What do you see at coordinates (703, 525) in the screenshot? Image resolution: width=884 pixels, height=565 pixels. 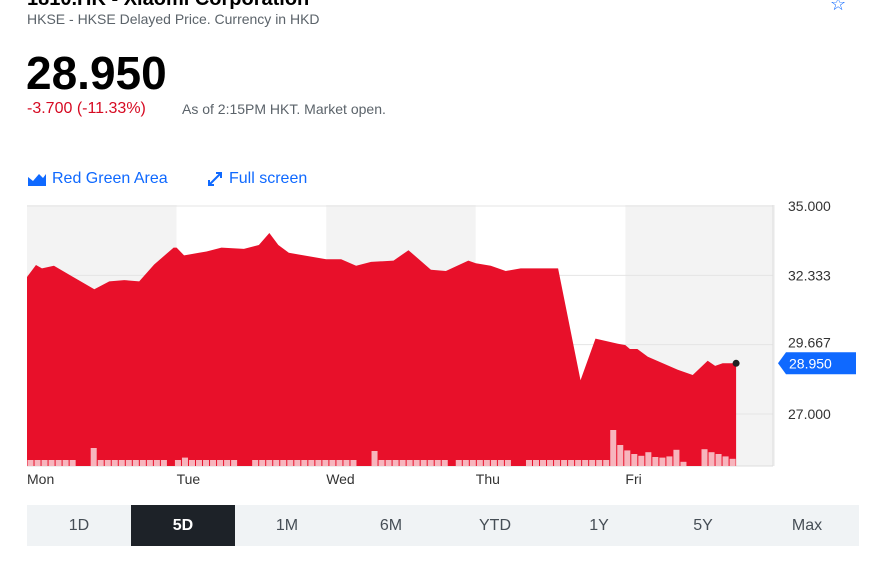 I see `range-5y: 5Y` at bounding box center [703, 525].